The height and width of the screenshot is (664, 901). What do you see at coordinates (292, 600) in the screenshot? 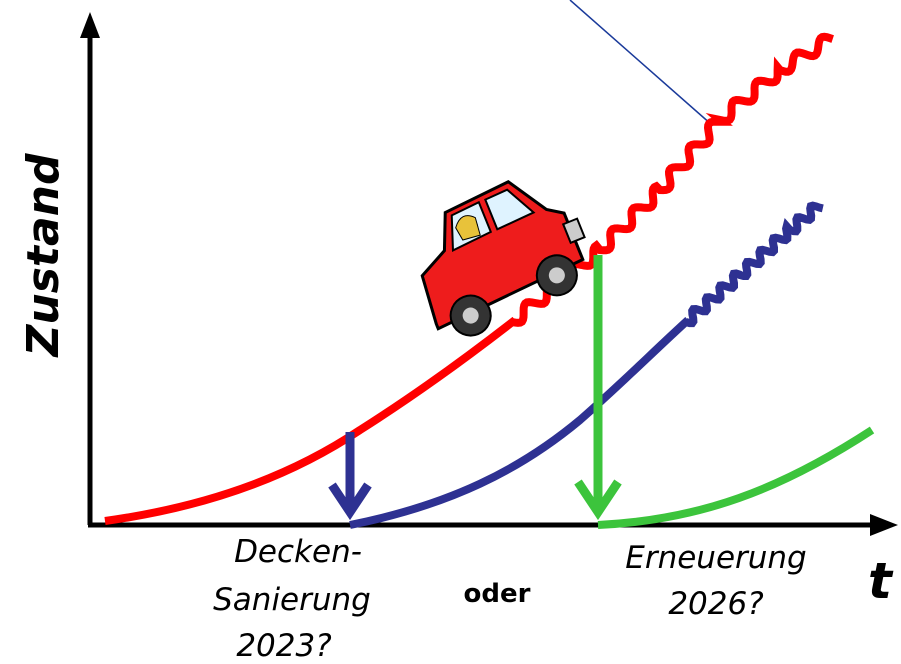
I see `option-a-line: Sanierung` at bounding box center [292, 600].